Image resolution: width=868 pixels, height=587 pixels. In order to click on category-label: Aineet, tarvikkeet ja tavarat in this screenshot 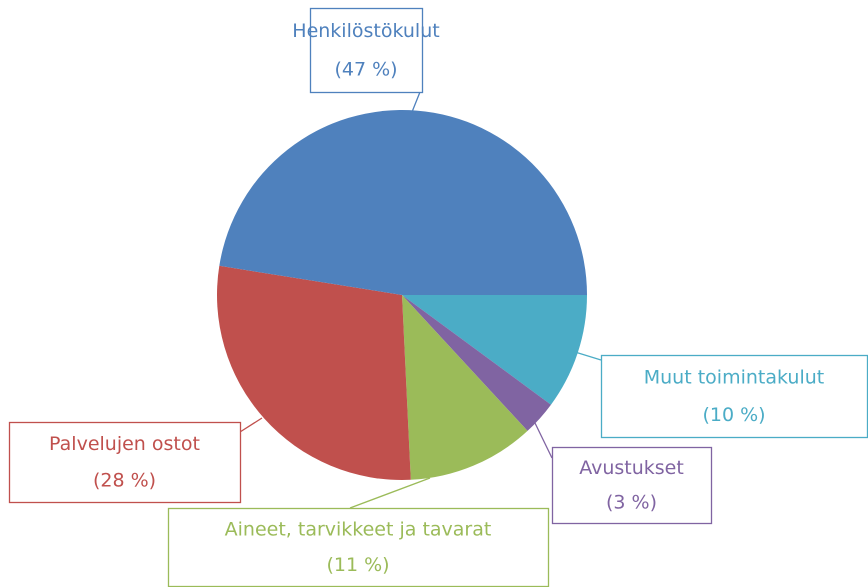, I will do `click(358, 529)`.